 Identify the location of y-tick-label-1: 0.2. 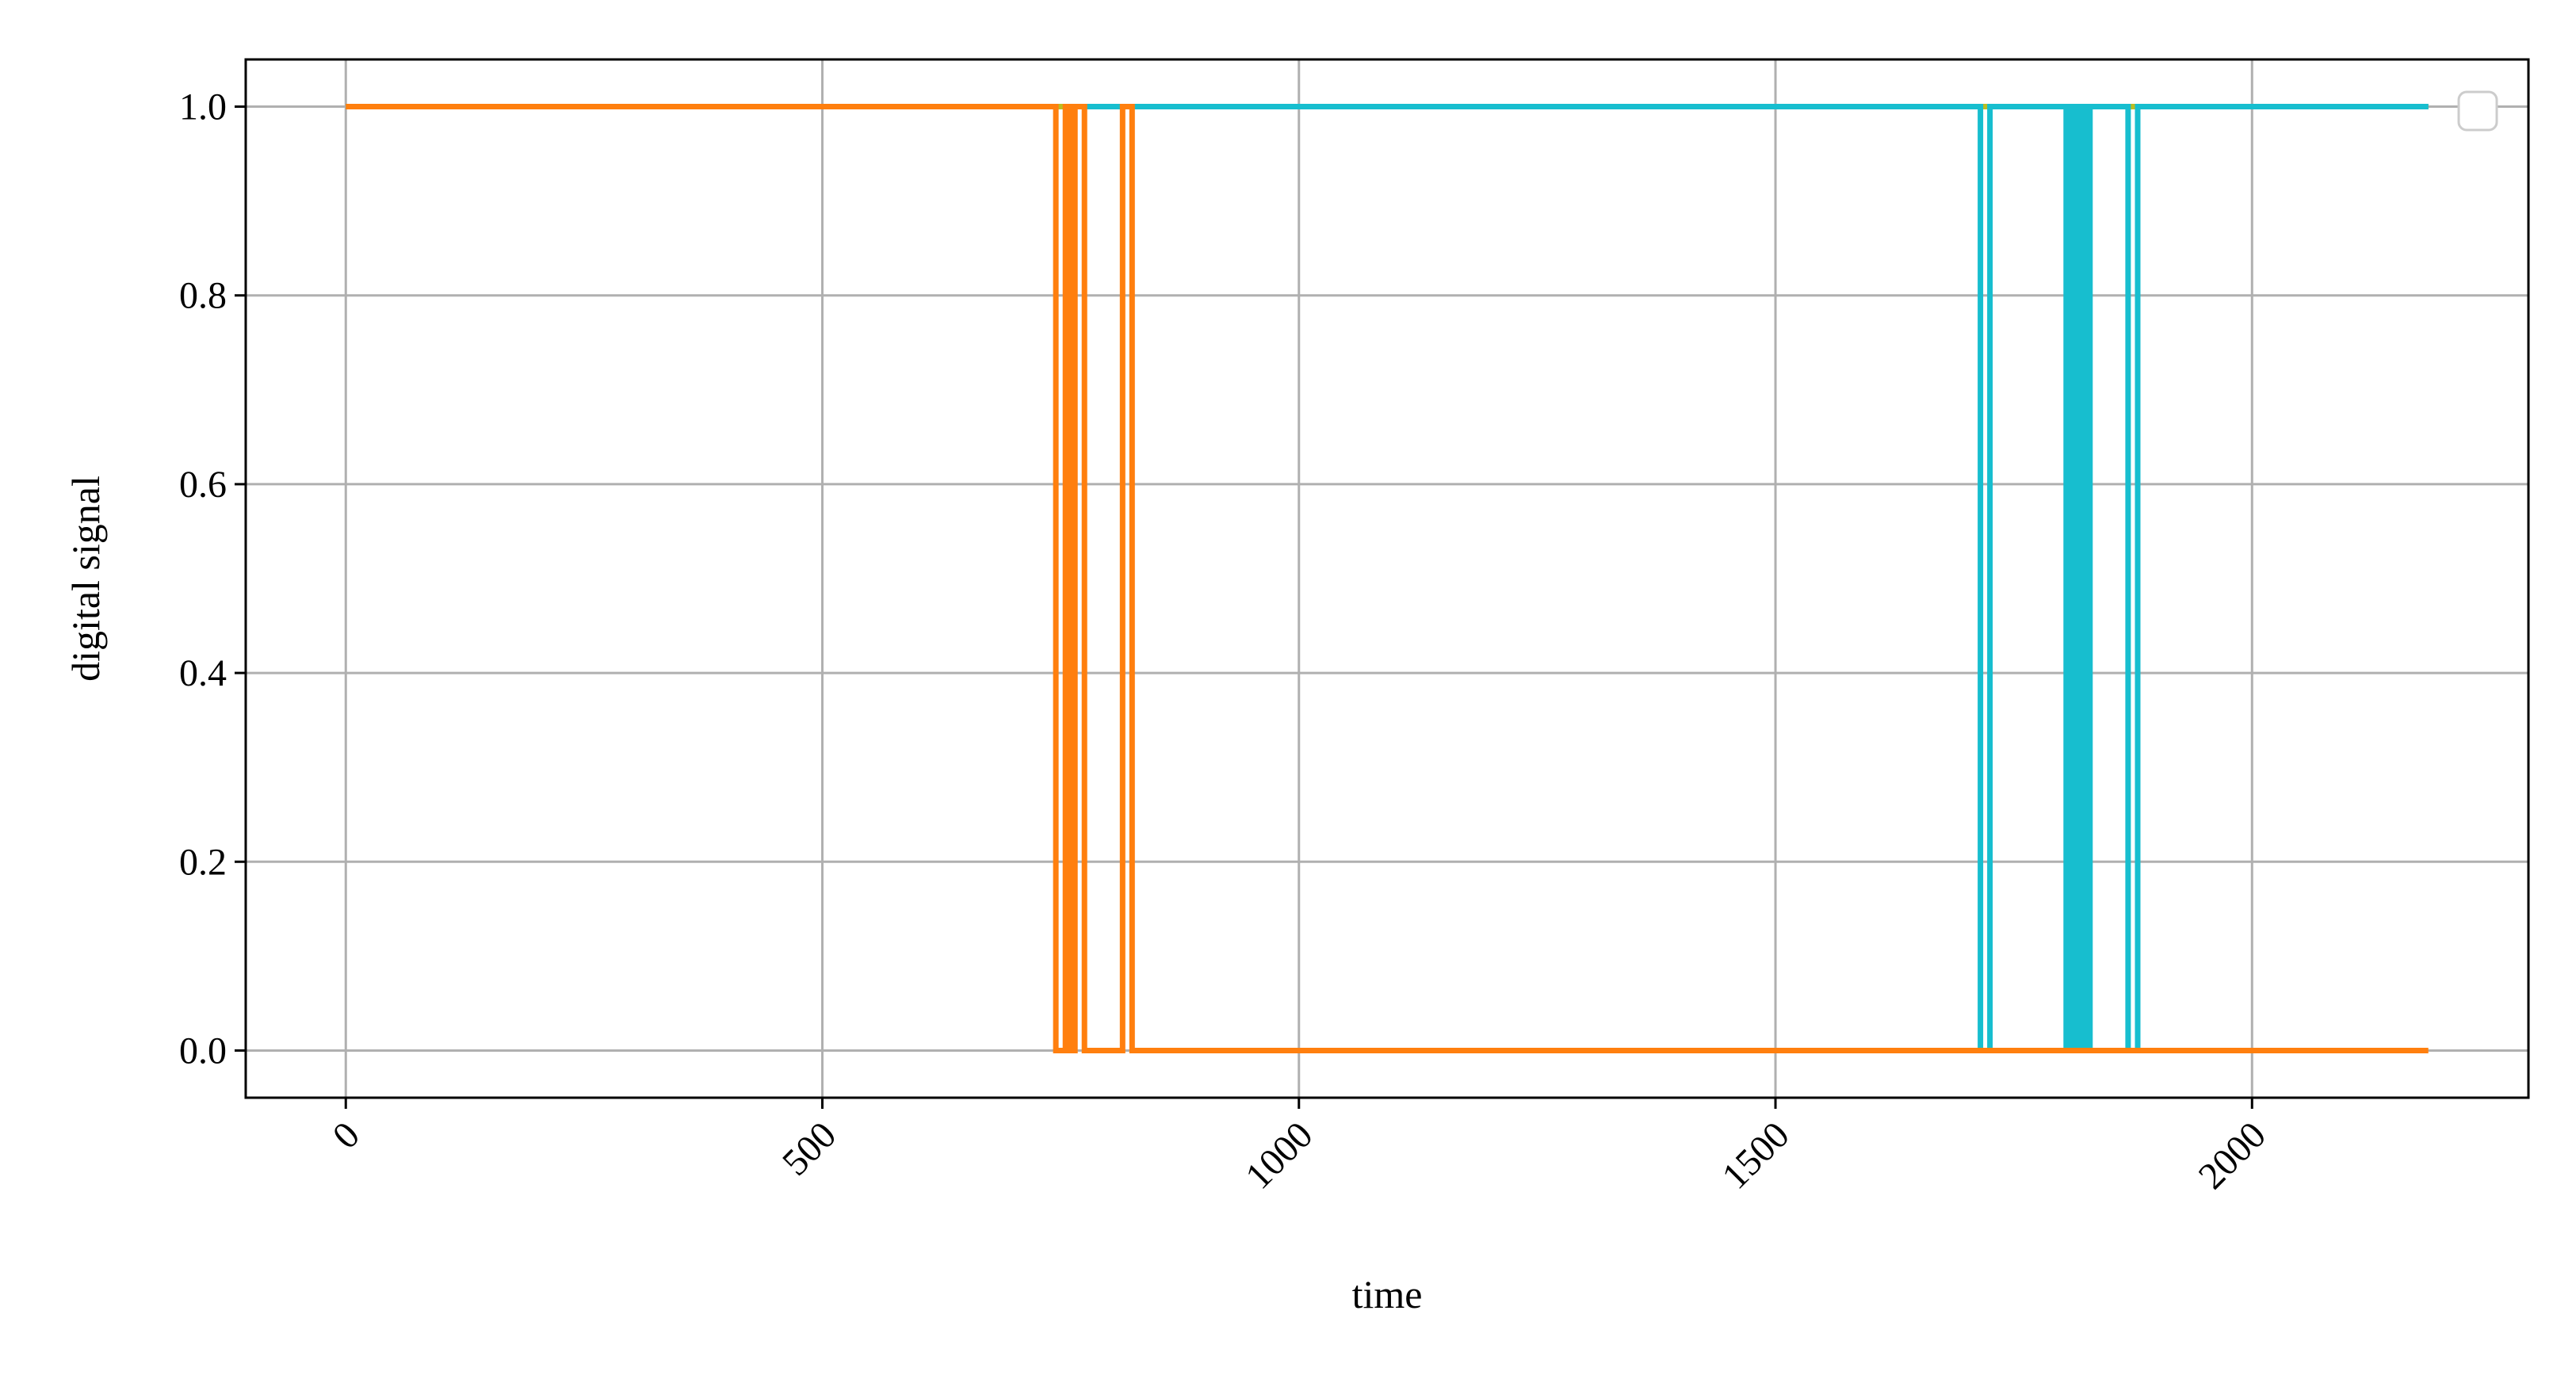
(203, 862).